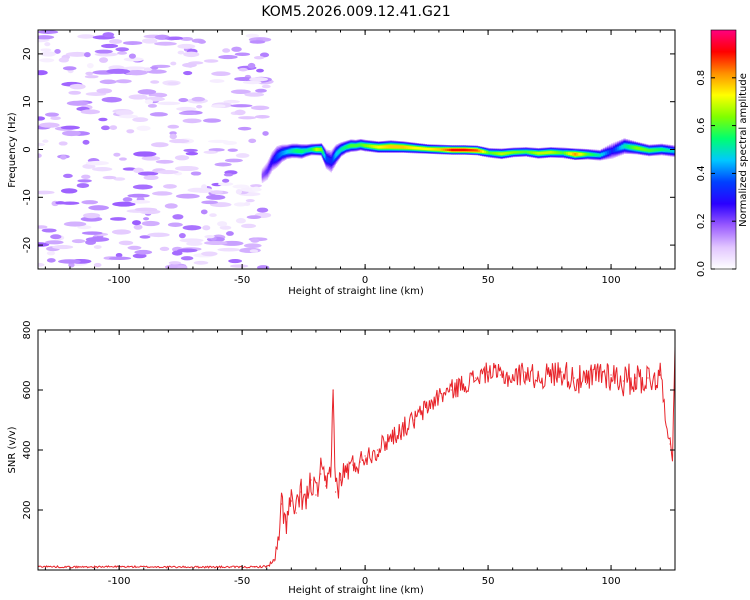 This screenshot has width=750, height=600. I want to click on spectrogram-x-tick-label: 100, so click(611, 280).